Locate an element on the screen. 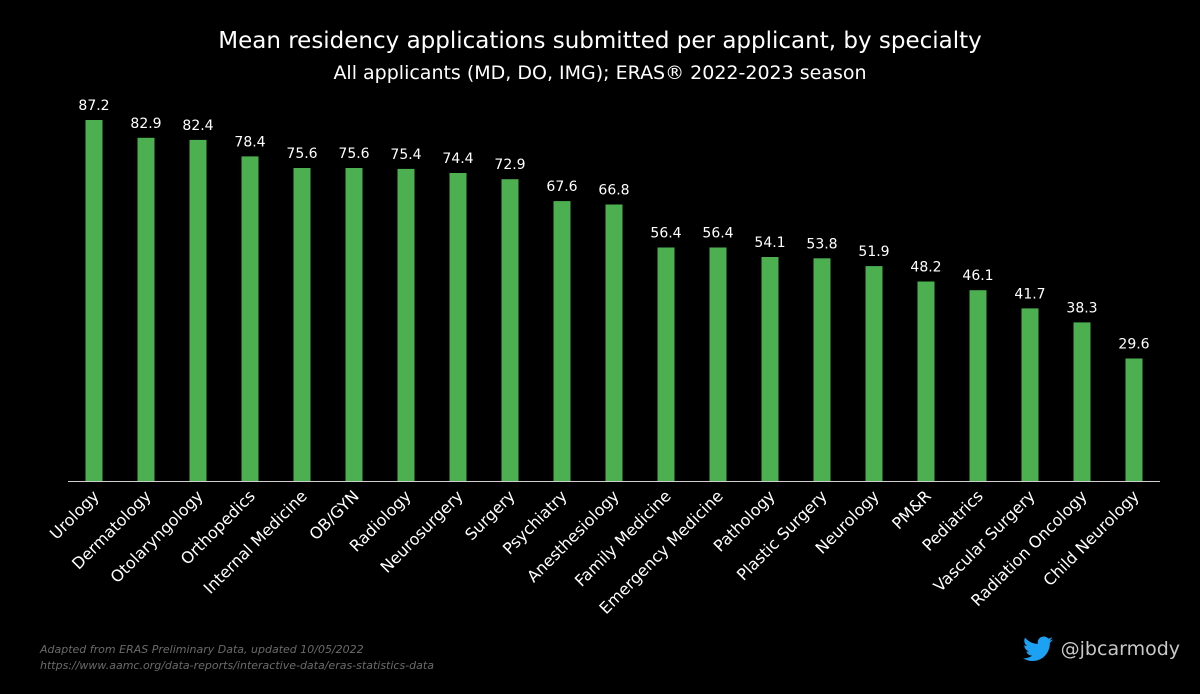 The width and height of the screenshot is (1200, 694). bar-ob-gyn is located at coordinates (354, 324).